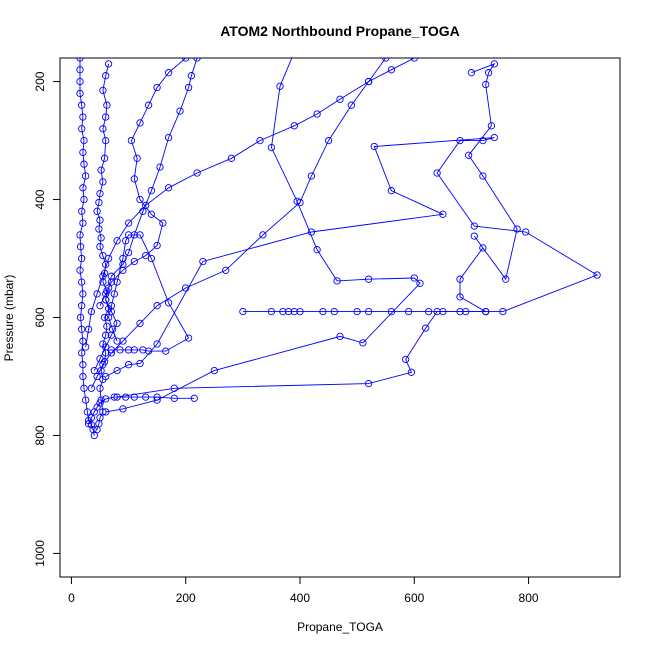 The width and height of the screenshot is (650, 650). I want to click on x-tick-label: 200, so click(186, 598).